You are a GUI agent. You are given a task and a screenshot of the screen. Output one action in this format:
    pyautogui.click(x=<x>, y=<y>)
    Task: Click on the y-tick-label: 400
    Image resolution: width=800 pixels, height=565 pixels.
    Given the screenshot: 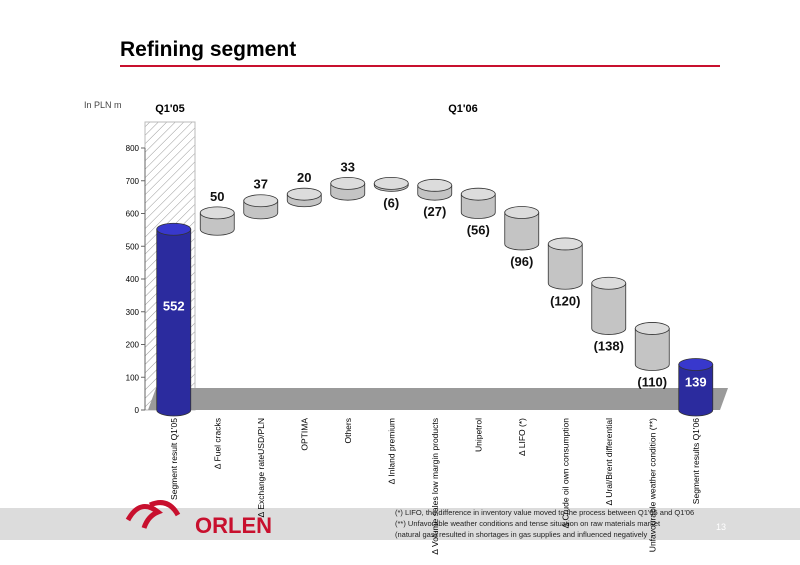 What is the action you would take?
    pyautogui.click(x=133, y=279)
    